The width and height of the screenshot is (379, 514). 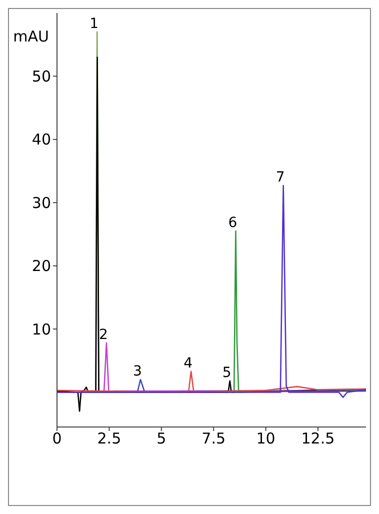 What do you see at coordinates (109, 439) in the screenshot?
I see `x-tick-label: 2.5` at bounding box center [109, 439].